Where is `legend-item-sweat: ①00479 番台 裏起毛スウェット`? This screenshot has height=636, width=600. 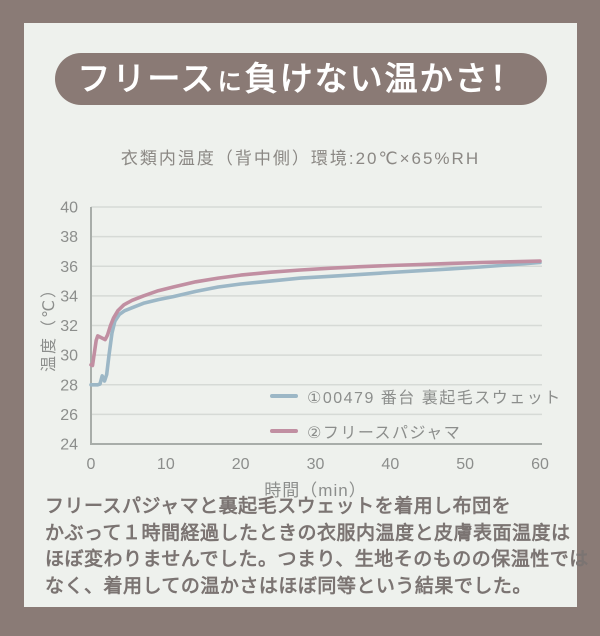 legend-item-sweat: ①00479 番台 裏起毛スウェット is located at coordinates (416, 396).